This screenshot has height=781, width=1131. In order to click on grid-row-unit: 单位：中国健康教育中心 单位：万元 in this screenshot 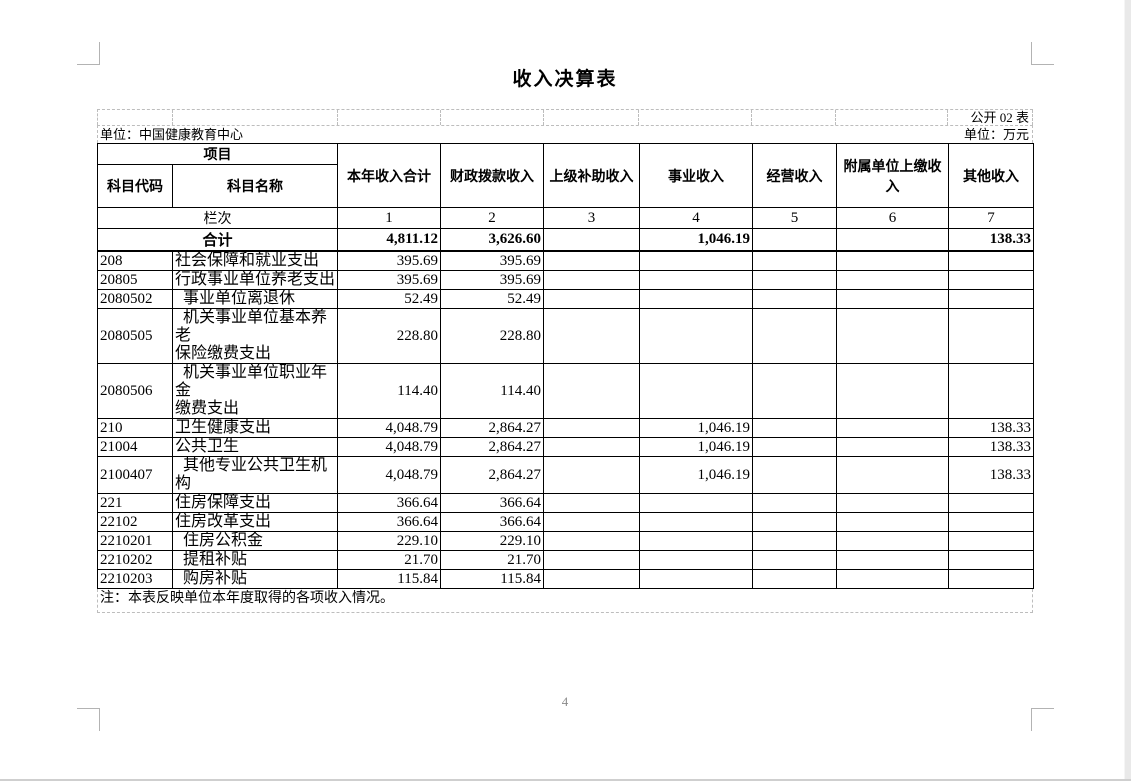, I will do `click(565, 134)`.